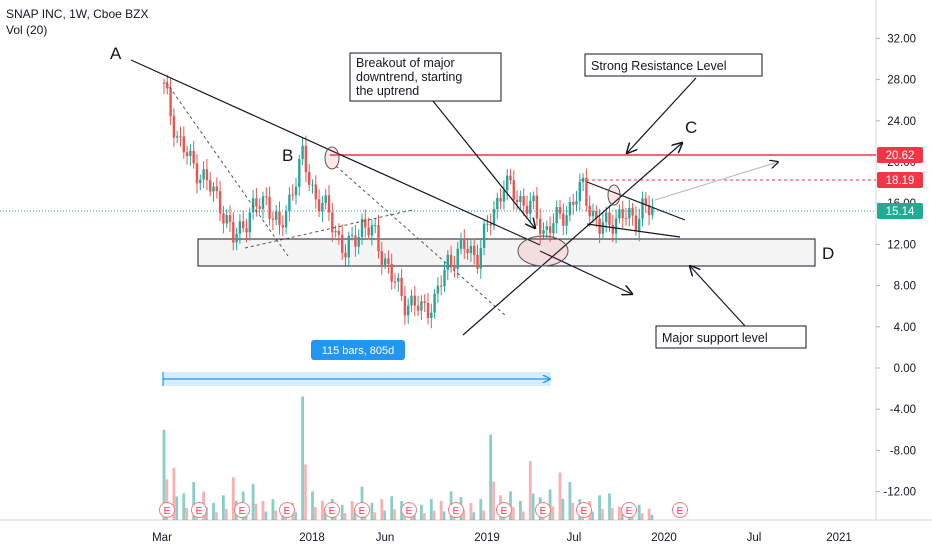  Describe the element at coordinates (502, 538) in the screenshot. I see `time-axis: Mar 2018 Jun 2019 Jul 2020 Jul 2021` at that location.